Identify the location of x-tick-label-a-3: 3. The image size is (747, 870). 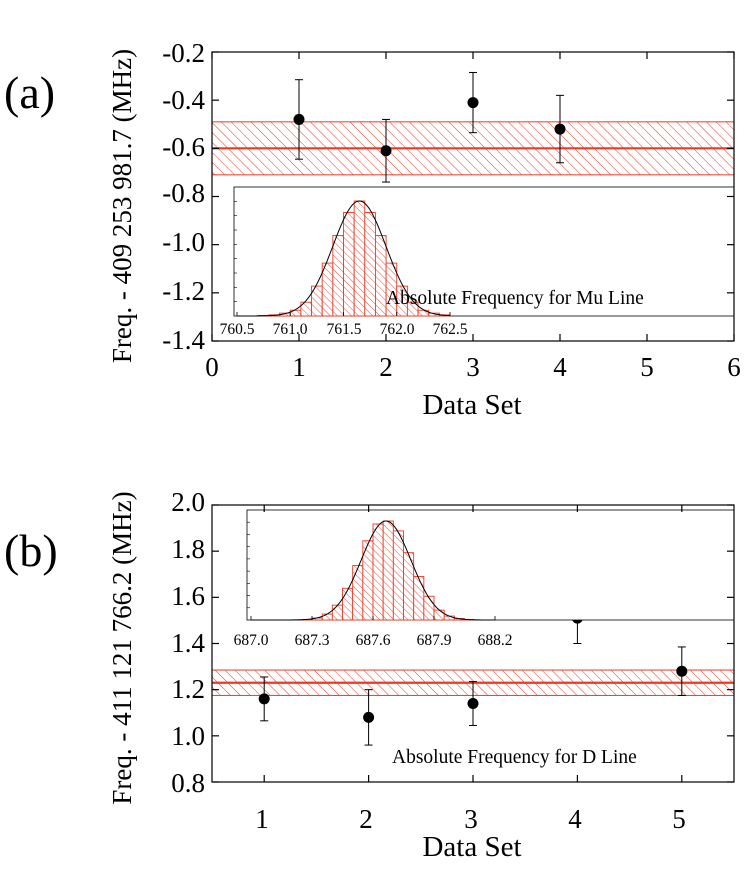
(473, 367).